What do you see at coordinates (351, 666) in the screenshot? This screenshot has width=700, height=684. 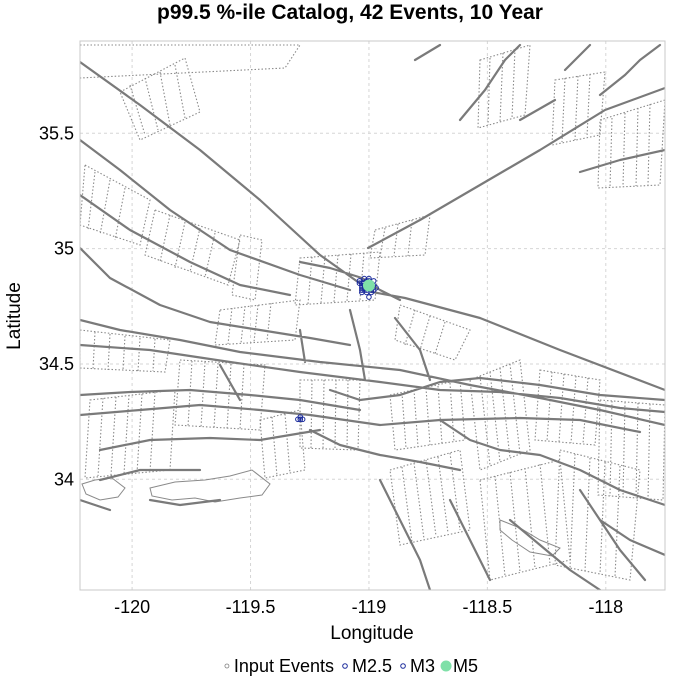 I see `legend: Input Events M2.5 M3 M5` at bounding box center [351, 666].